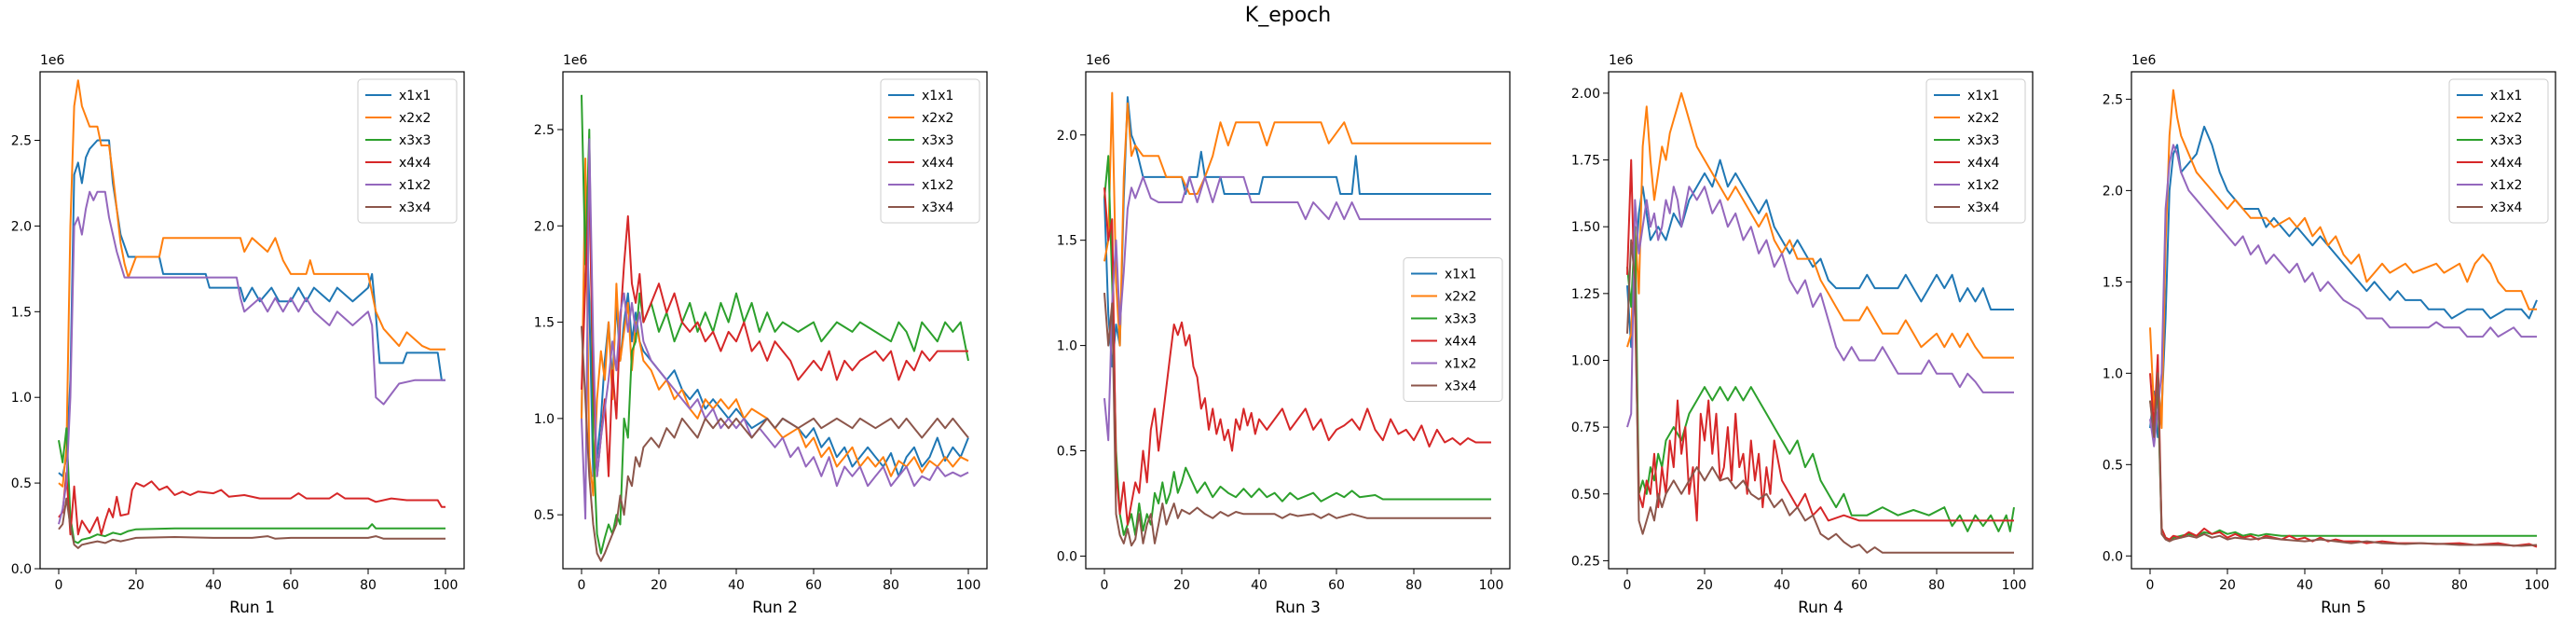  I want to click on y-tick-label: 1.00, so click(1585, 360).